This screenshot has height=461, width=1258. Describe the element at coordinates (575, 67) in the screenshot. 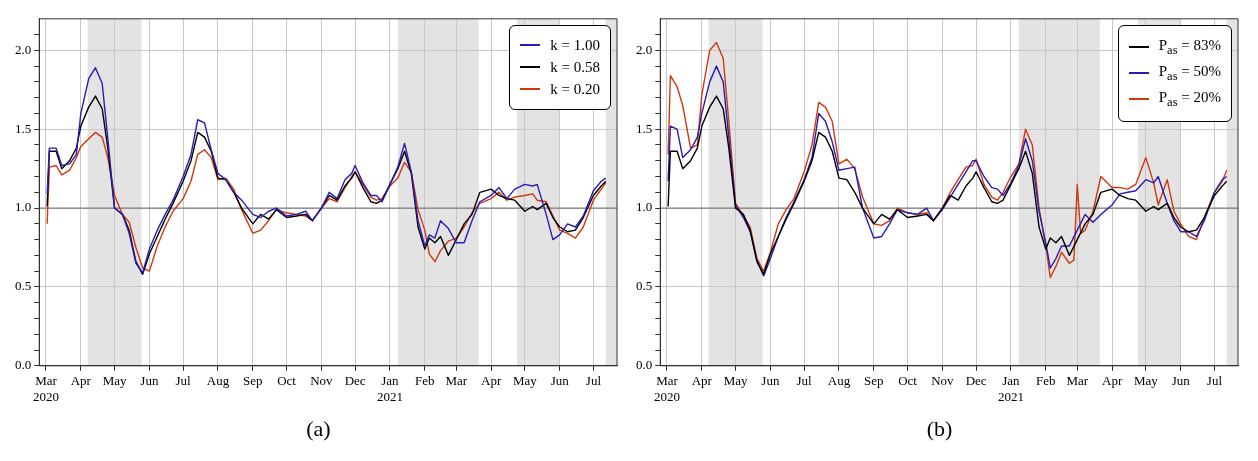

I see `legend-label: k = 0.58` at that location.